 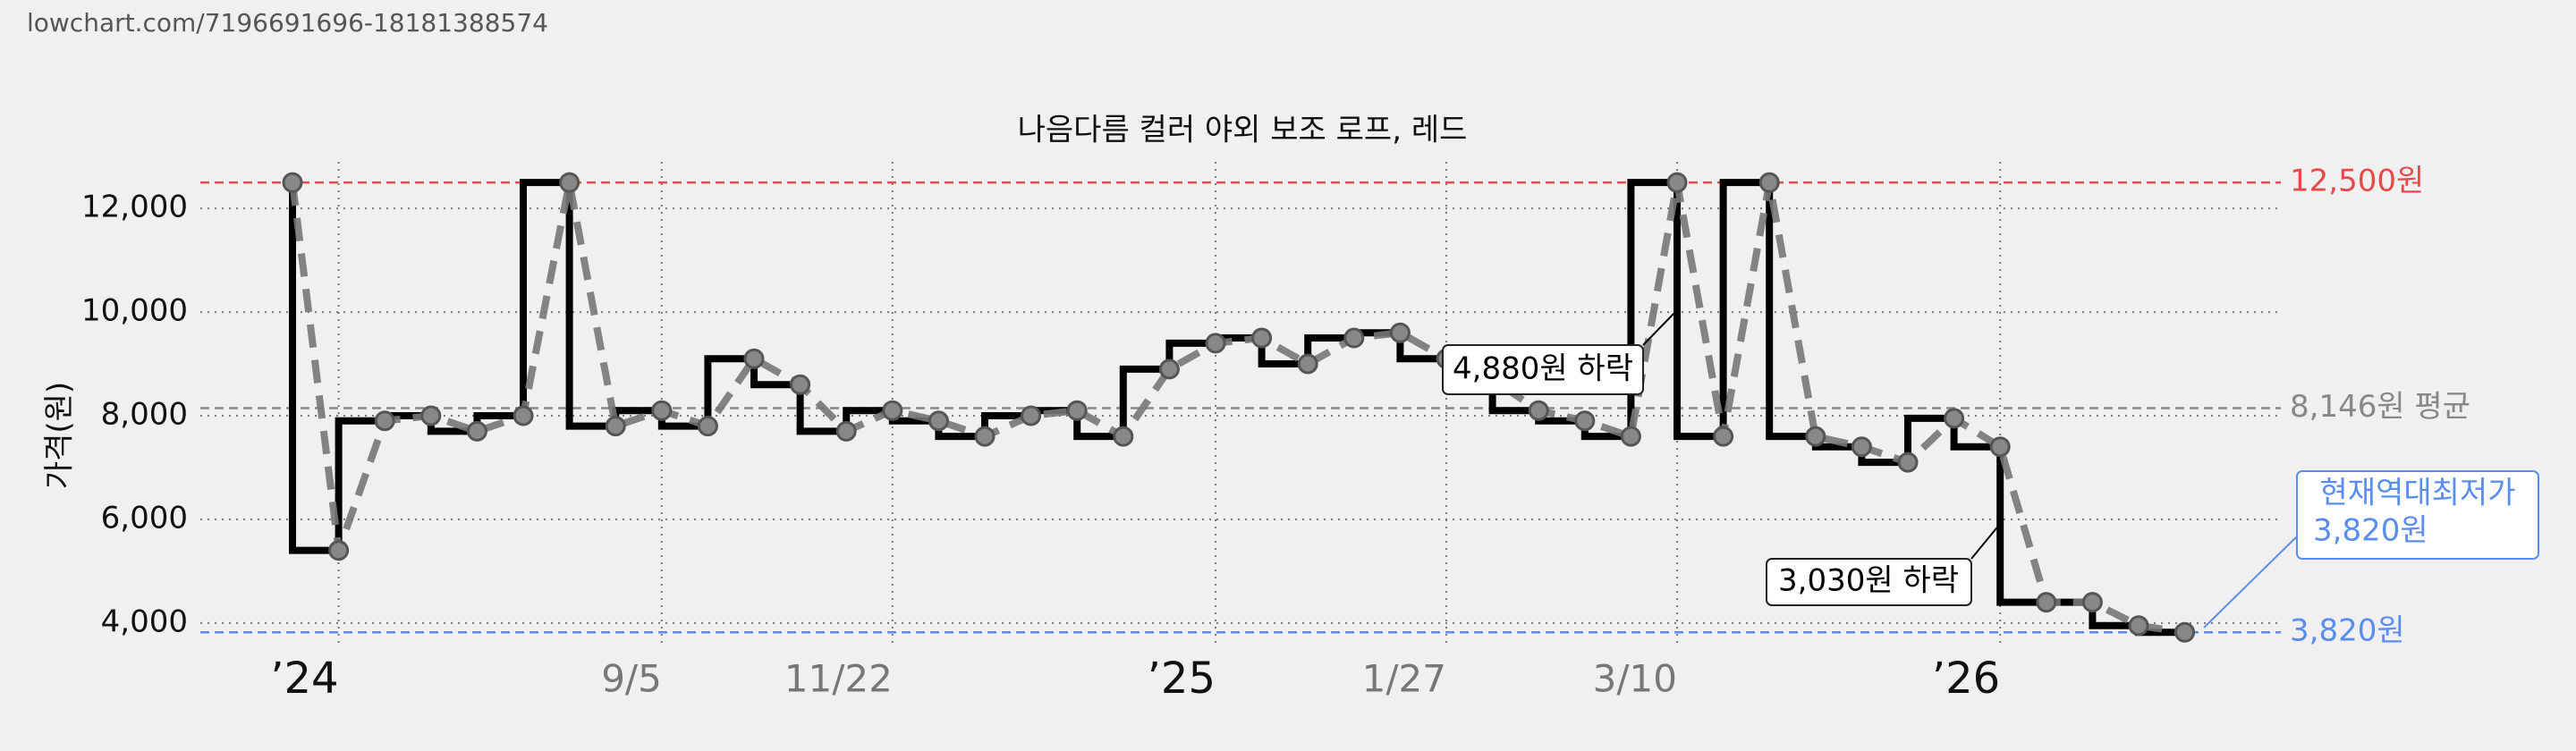 I want to click on annotation-text: 4,880원 하락, so click(x=1543, y=369).